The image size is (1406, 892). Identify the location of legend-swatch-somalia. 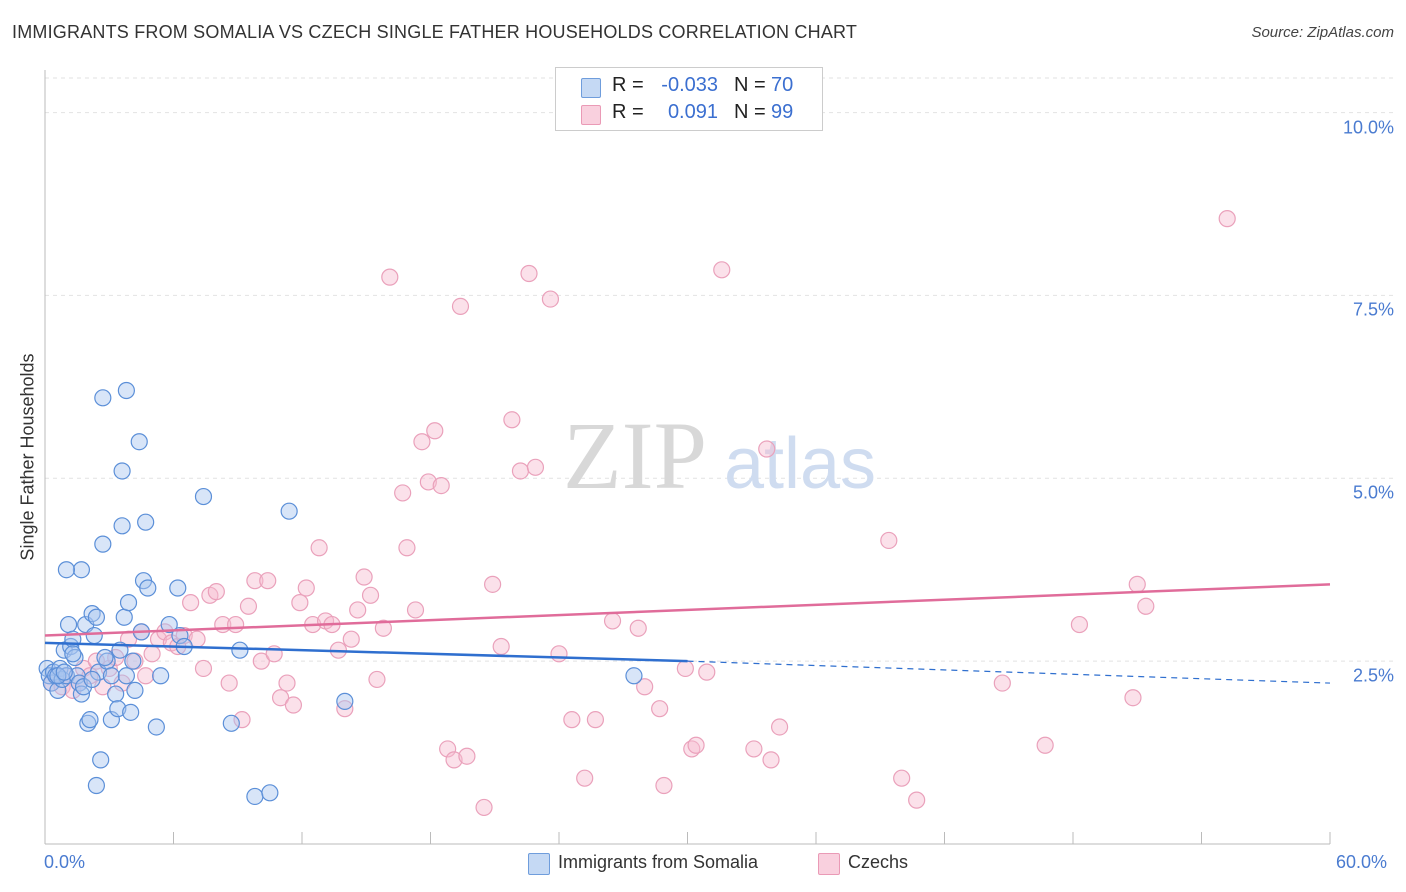
(591, 88).